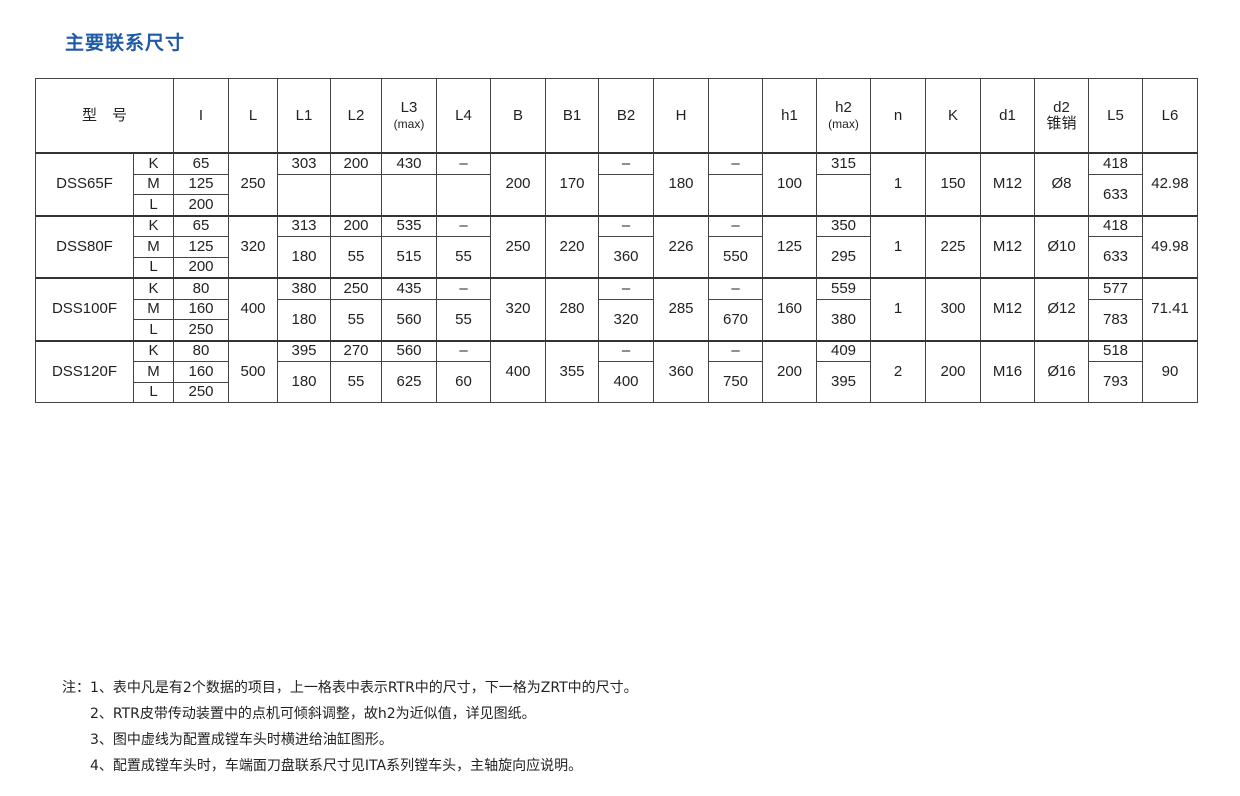 The image size is (1240, 796). I want to click on variant-cell: K, so click(153, 350).